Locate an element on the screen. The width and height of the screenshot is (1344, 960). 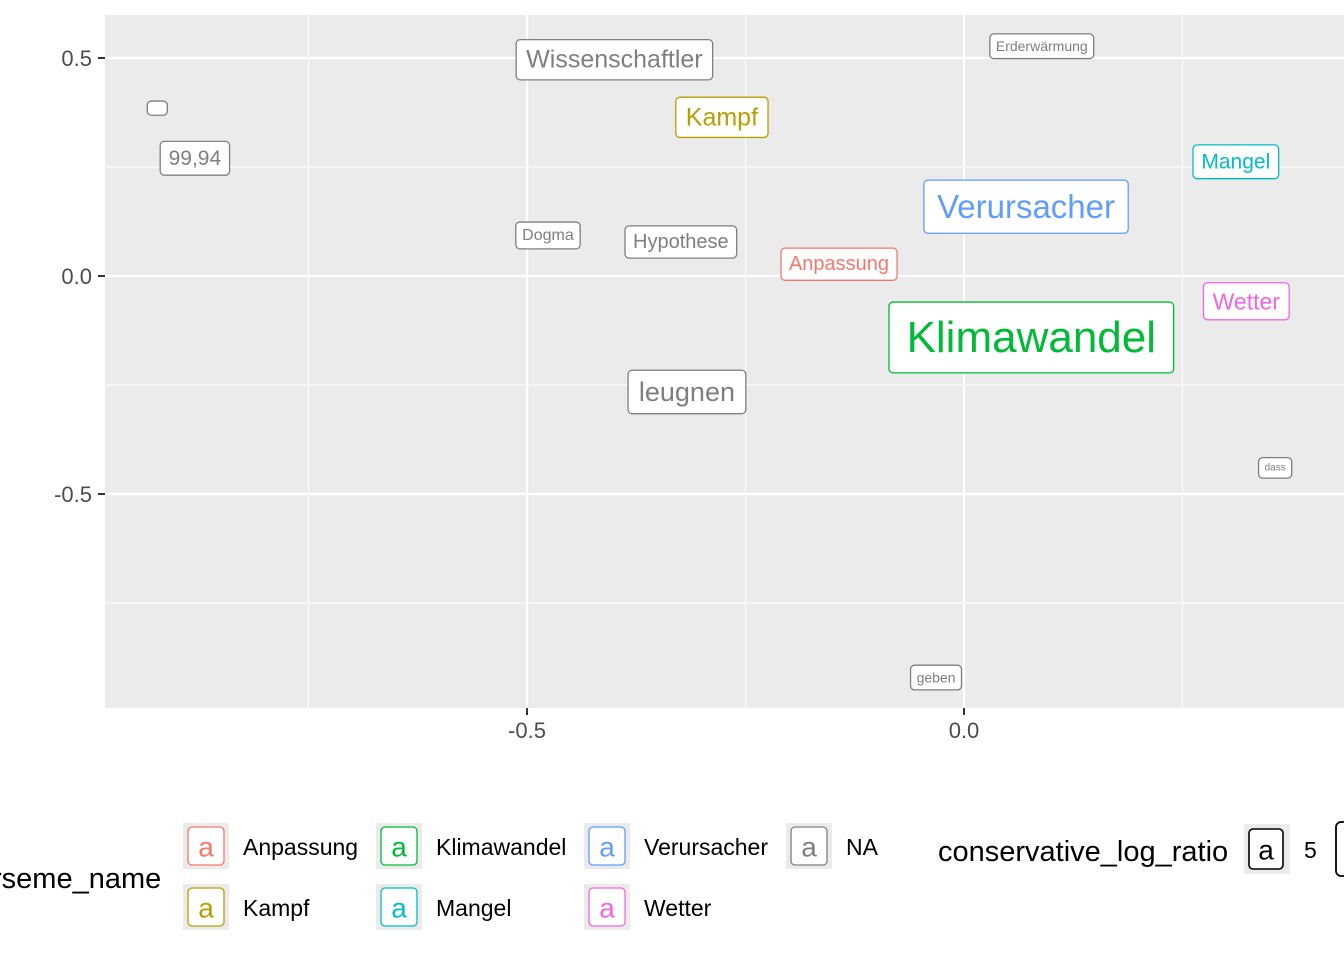
word-label-text: Kampf is located at coordinates (722, 117).